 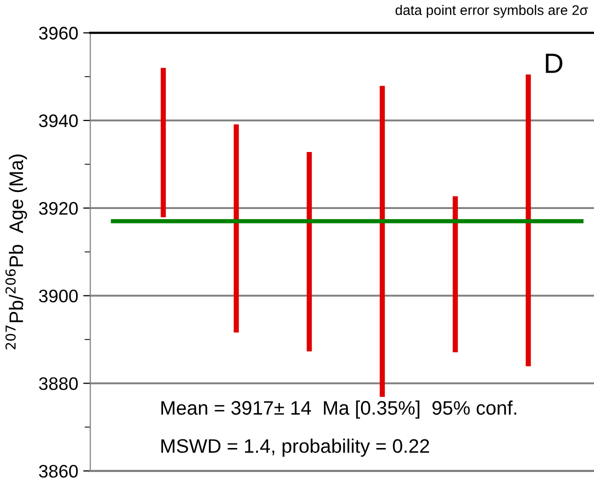 What do you see at coordinates (492, 11) in the screenshot?
I see `text: data point error symbols are 2σ` at bounding box center [492, 11].